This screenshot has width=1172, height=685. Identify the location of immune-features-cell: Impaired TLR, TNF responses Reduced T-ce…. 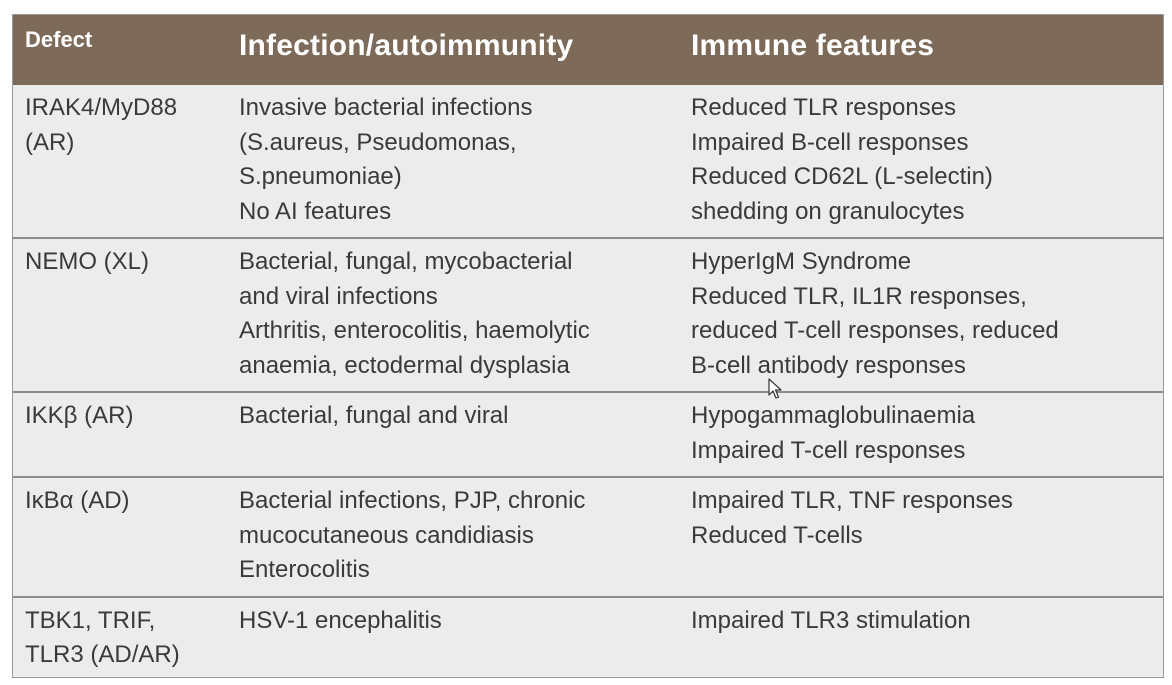
(852, 518).